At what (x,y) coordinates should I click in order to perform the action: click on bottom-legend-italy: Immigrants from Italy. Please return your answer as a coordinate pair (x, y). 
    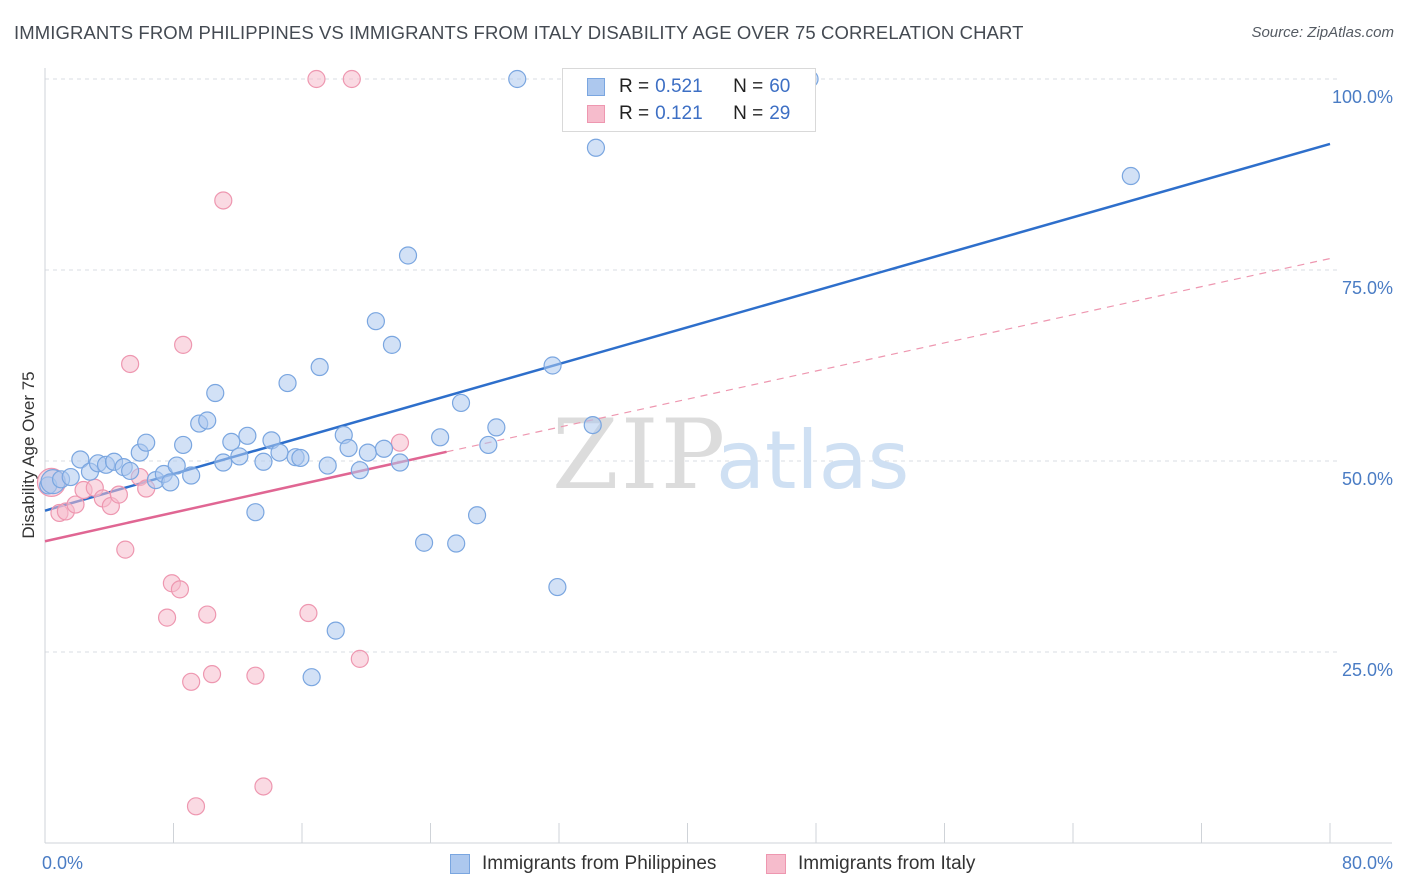
    Looking at the image, I should click on (870, 864).